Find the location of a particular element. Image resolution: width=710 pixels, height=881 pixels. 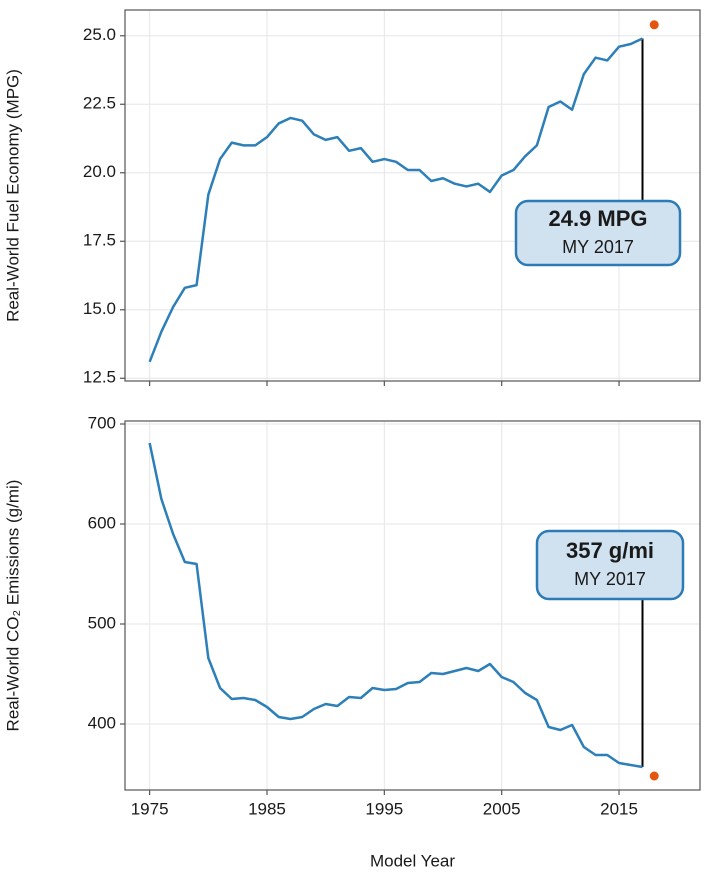

y-tick-label: 25.0 is located at coordinates (99, 34).